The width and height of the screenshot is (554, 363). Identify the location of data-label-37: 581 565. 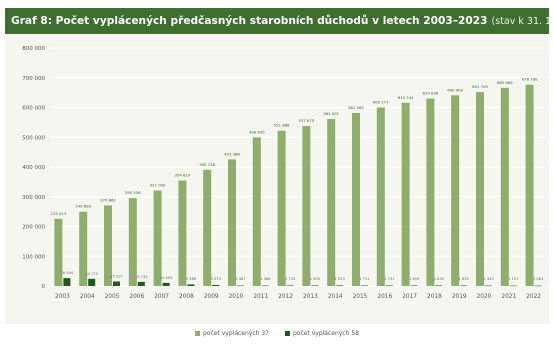
(356, 107).